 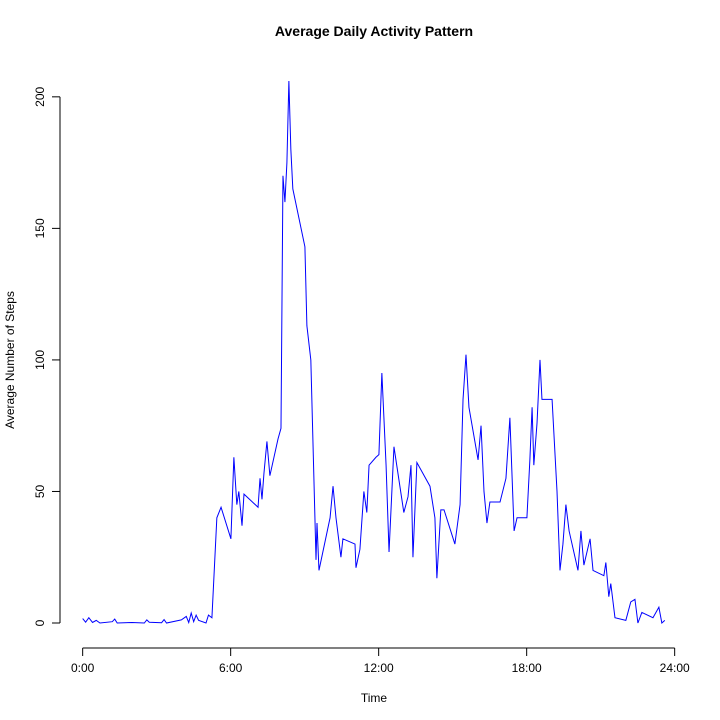 What do you see at coordinates (40, 97) in the screenshot?
I see `y-tick-label: 200` at bounding box center [40, 97].